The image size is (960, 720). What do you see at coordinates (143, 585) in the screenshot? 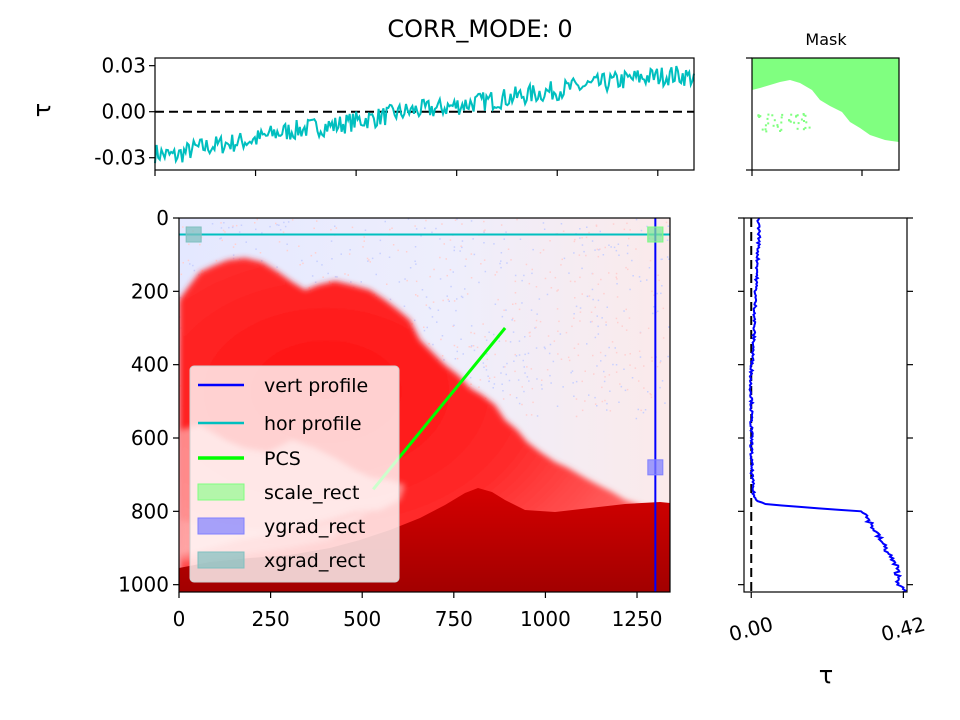
I see `image-y-tick-label: 1000` at bounding box center [143, 585].